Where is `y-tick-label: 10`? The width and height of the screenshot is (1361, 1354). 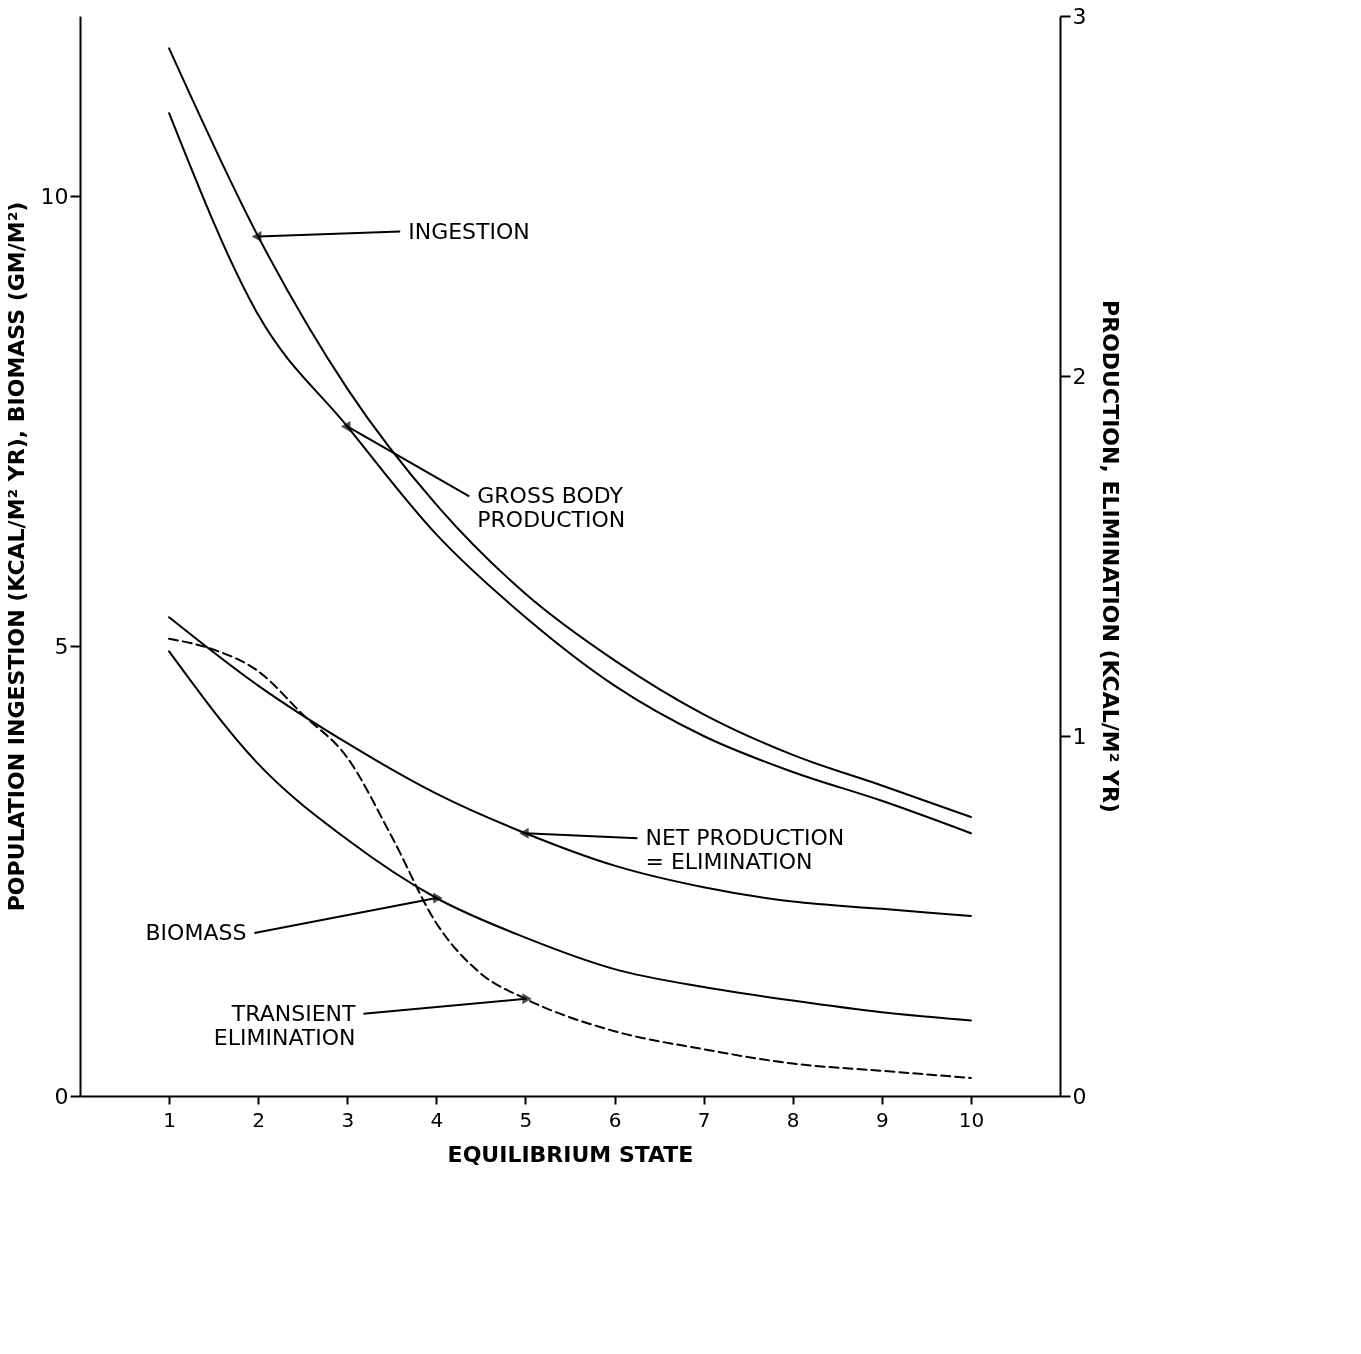 y-tick-label: 10 is located at coordinates (54, 196).